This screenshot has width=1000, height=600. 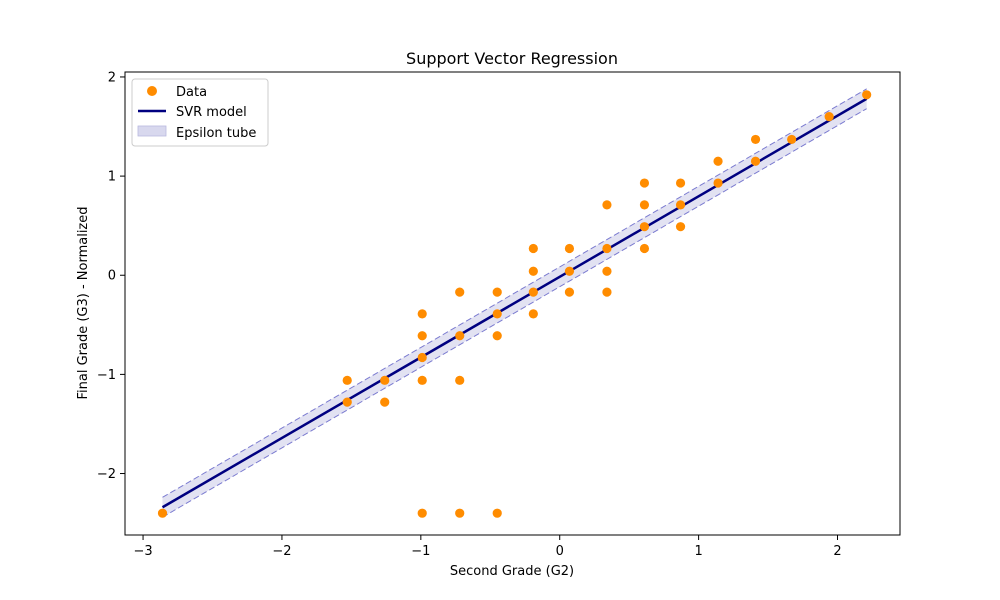 I want to click on legend-label-model: SVR model, so click(x=211, y=112).